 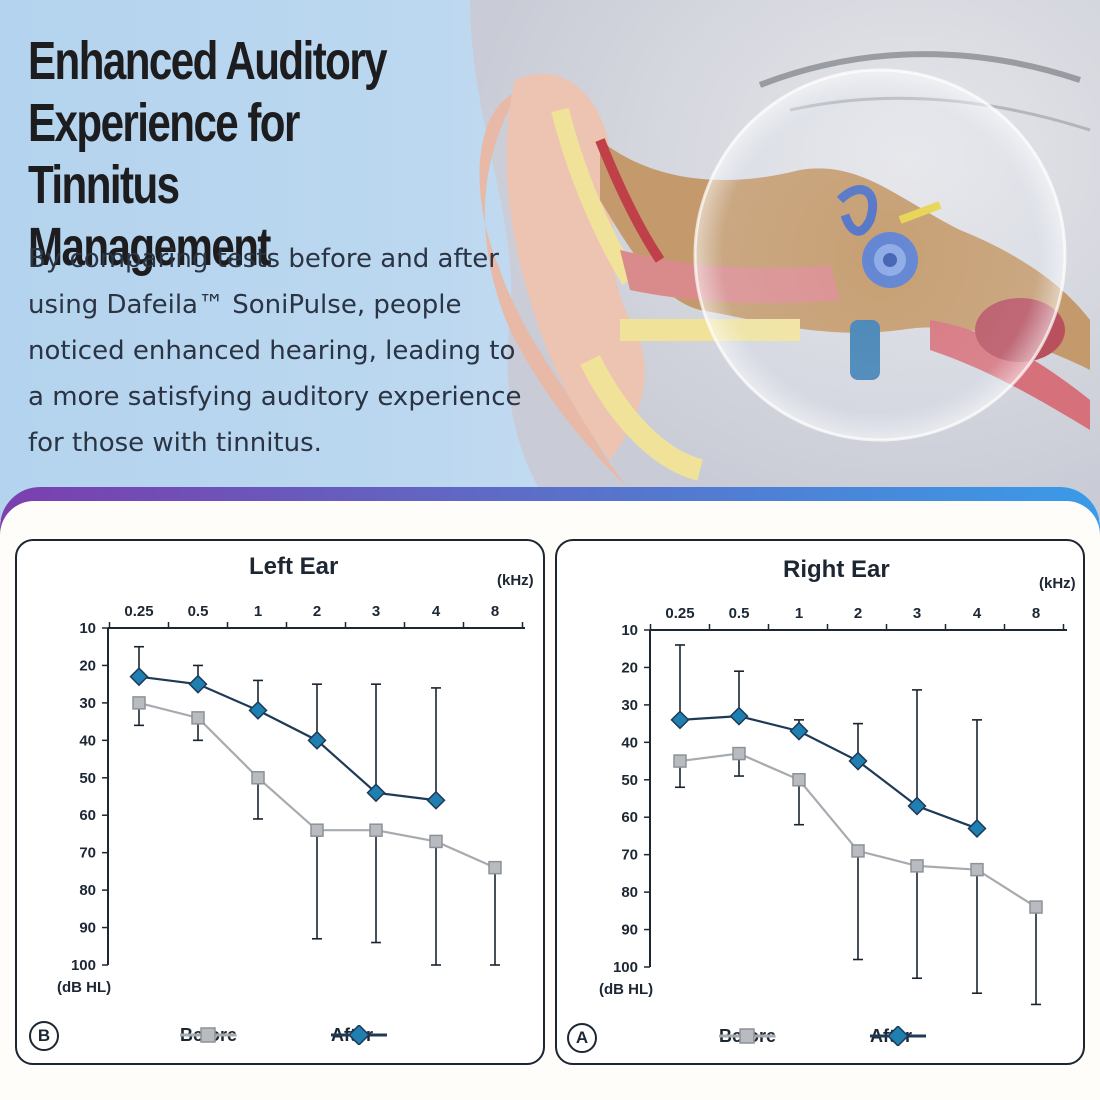 What do you see at coordinates (84, 987) in the screenshot?
I see `left-ear-y-unit: (dB HL)` at bounding box center [84, 987].